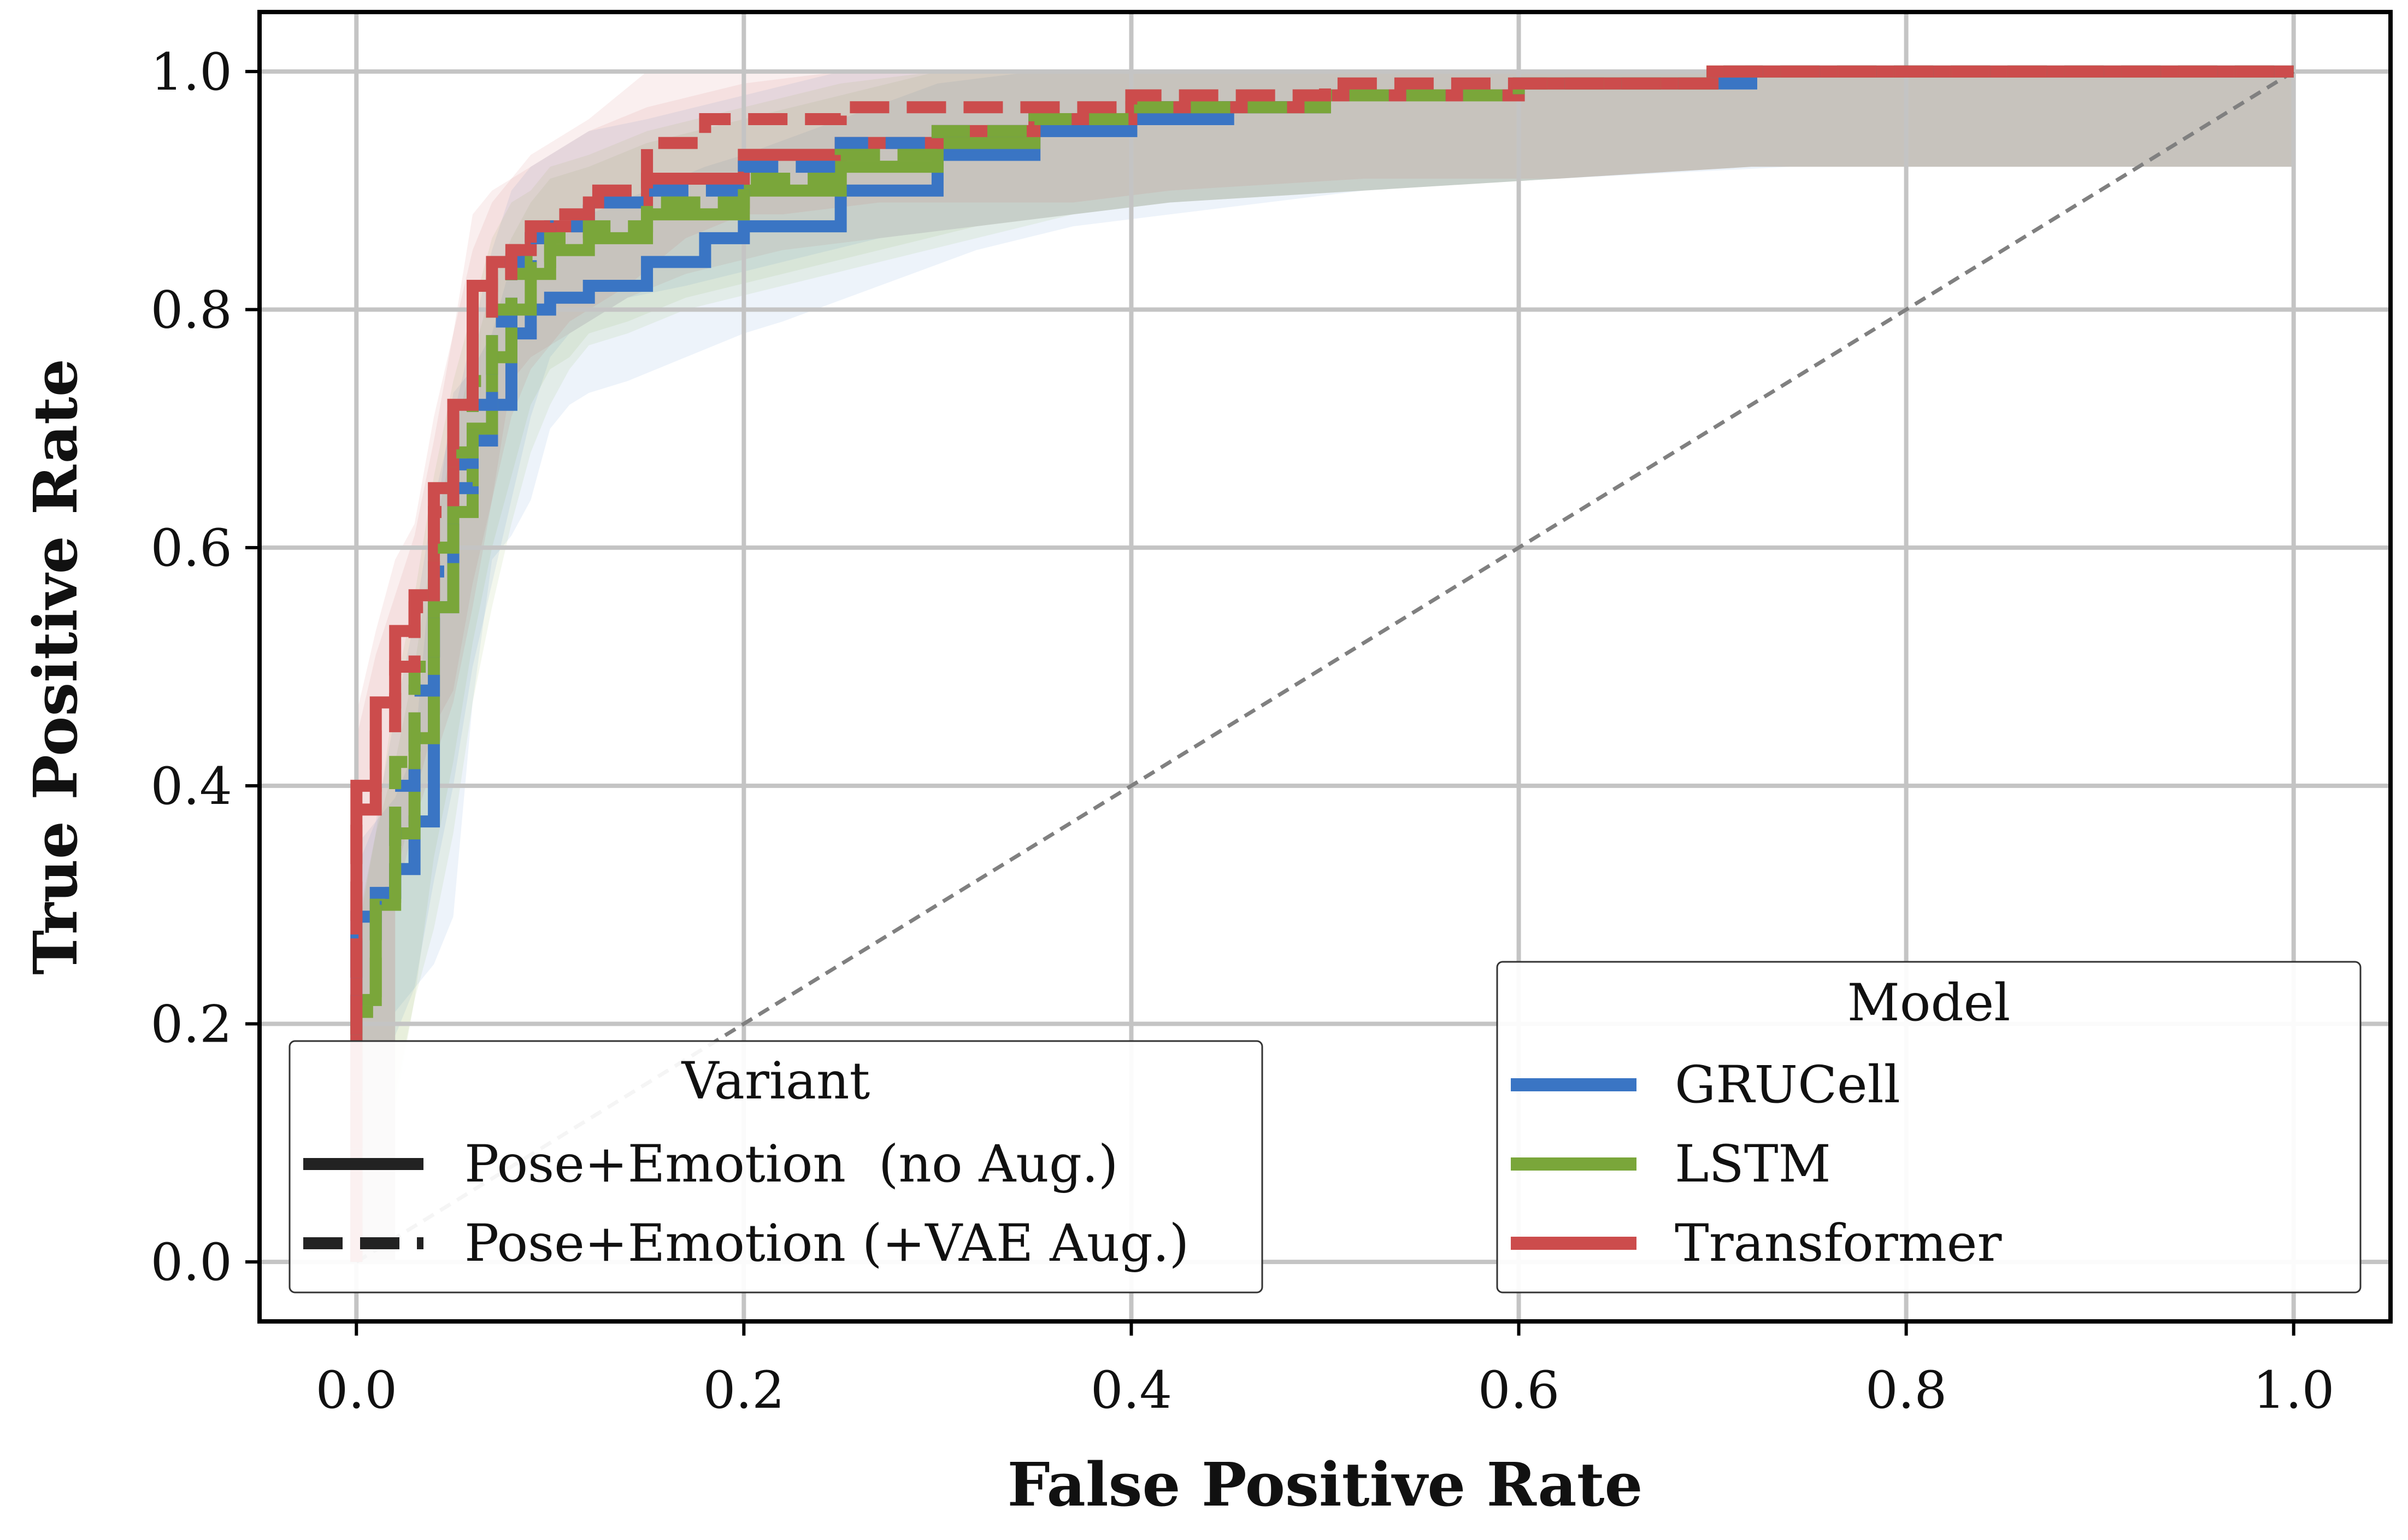 The width and height of the screenshot is (2408, 1540). What do you see at coordinates (357, 1390) in the screenshot?
I see `x-tick-label-0: 0.0` at bounding box center [357, 1390].